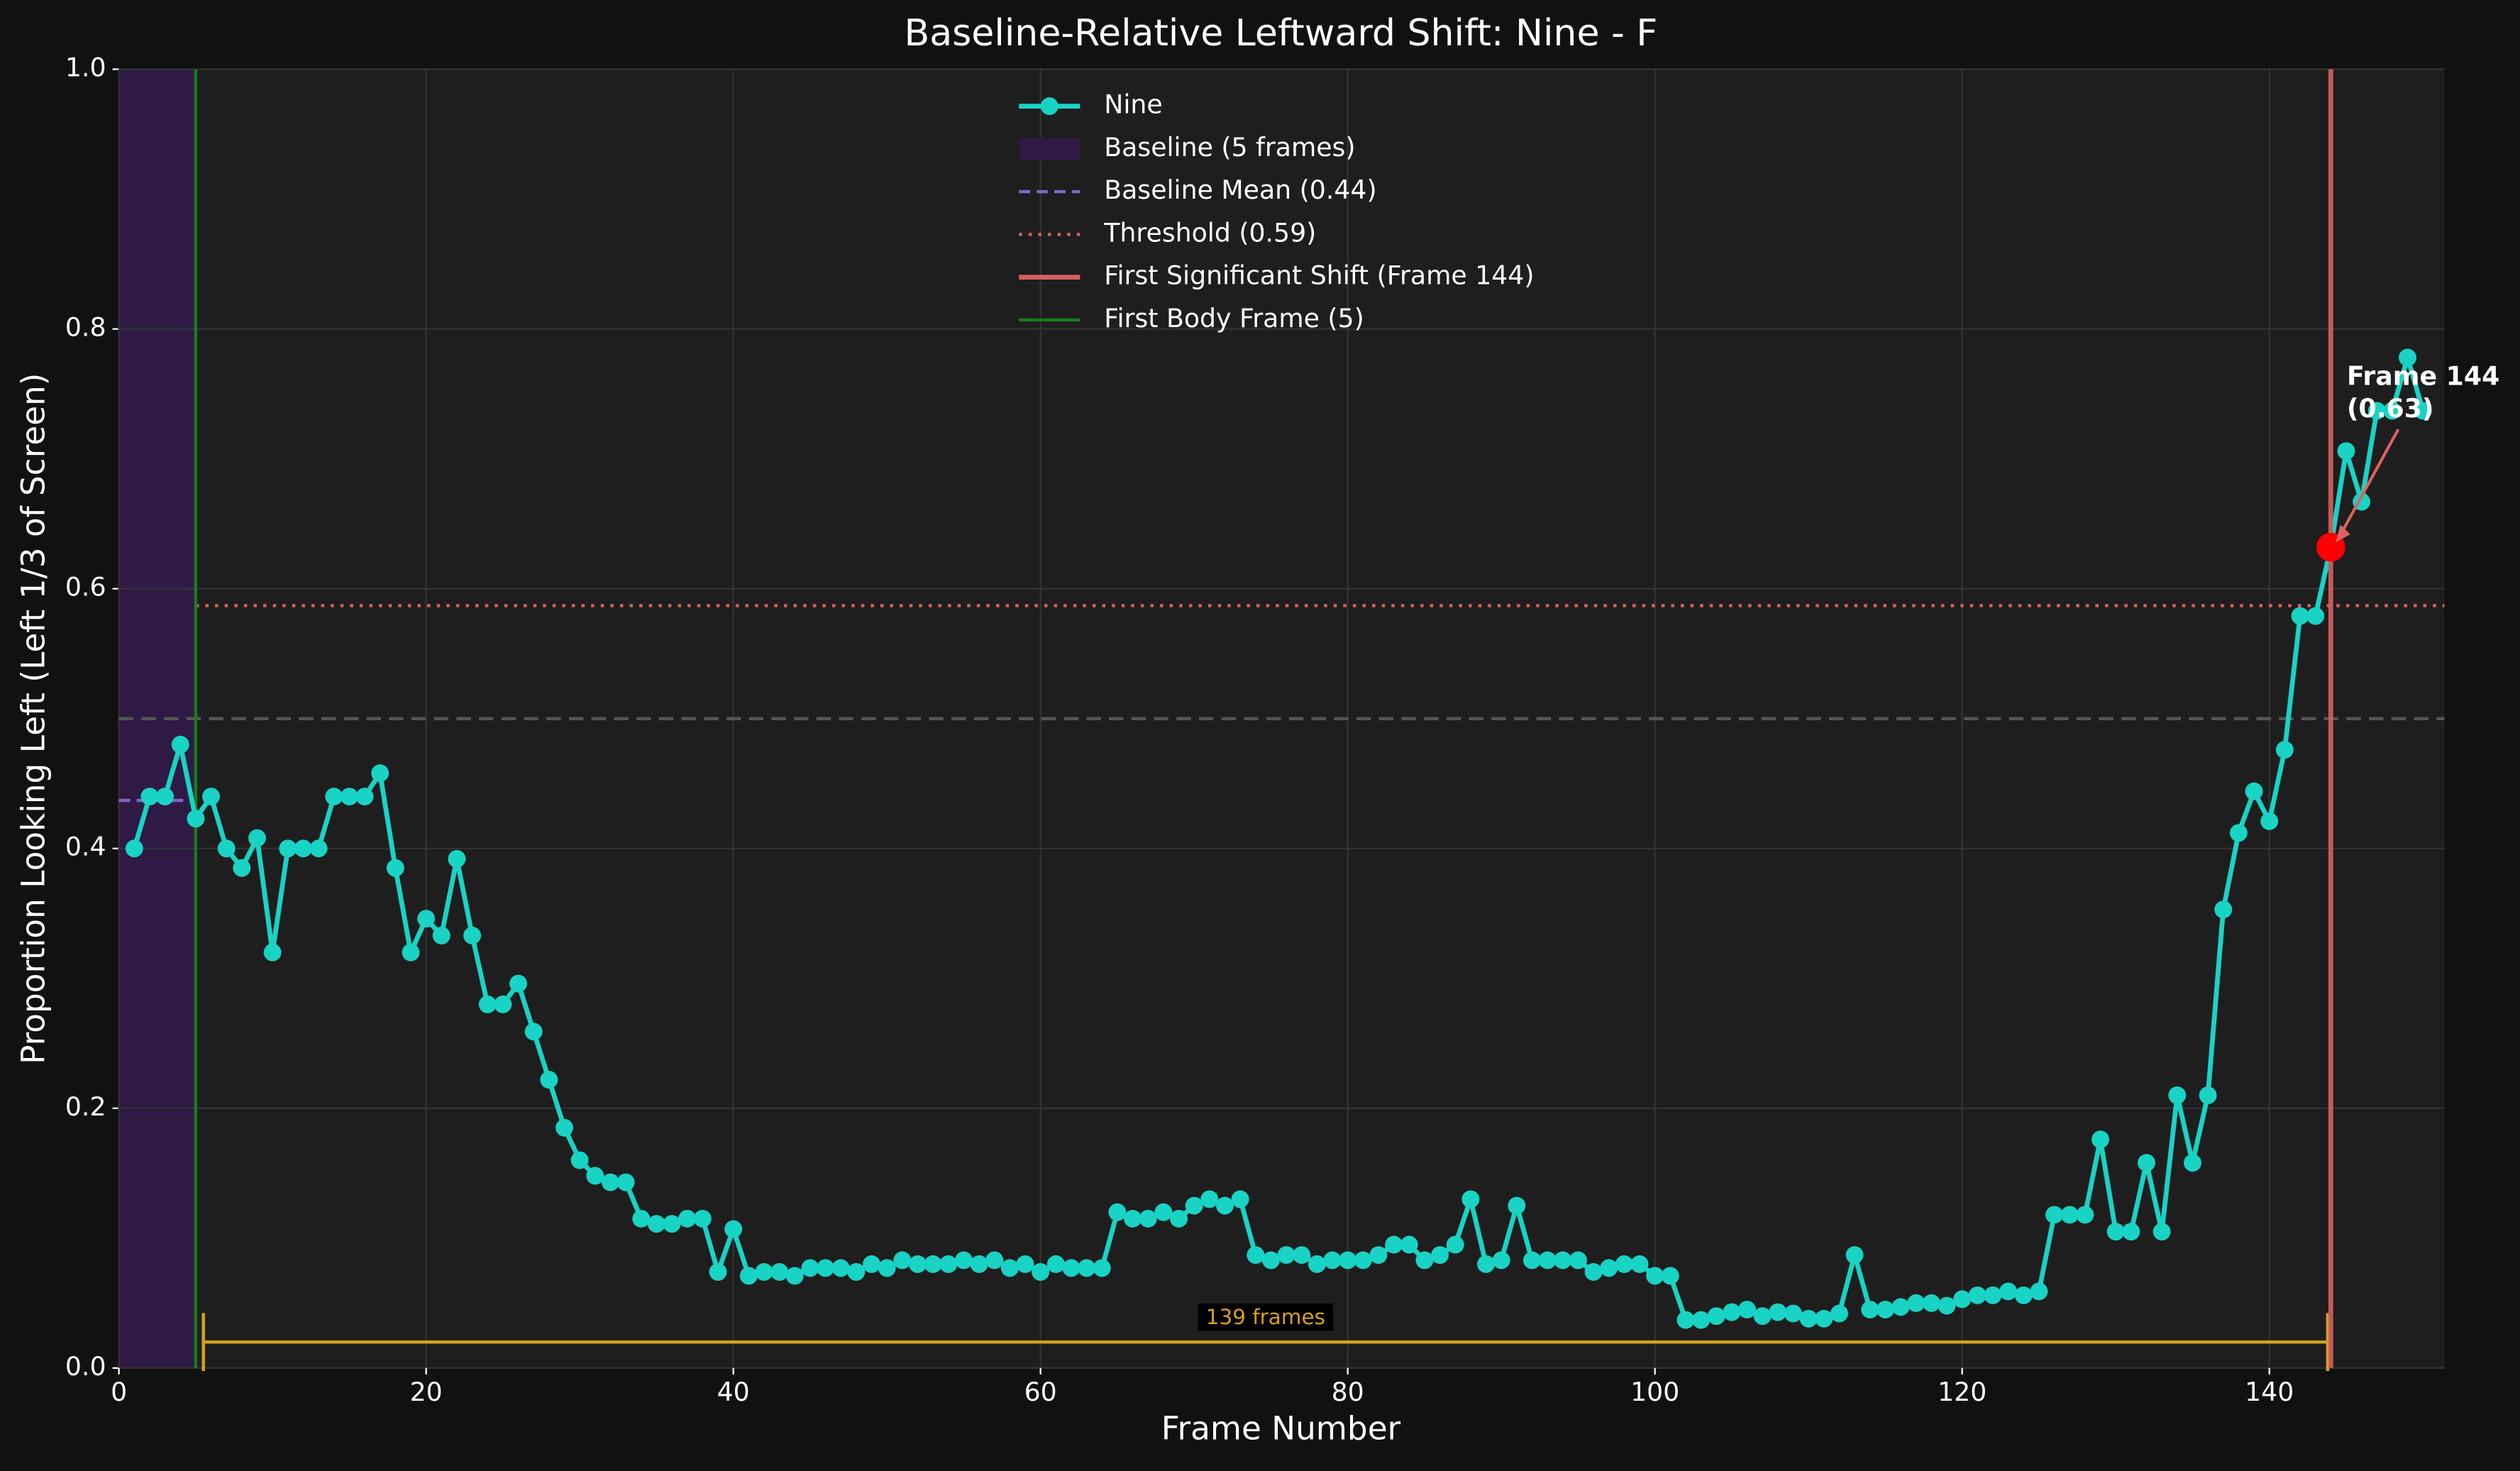 This screenshot has width=2520, height=1471. I want to click on annotation-text: Frame 144, so click(2423, 376).